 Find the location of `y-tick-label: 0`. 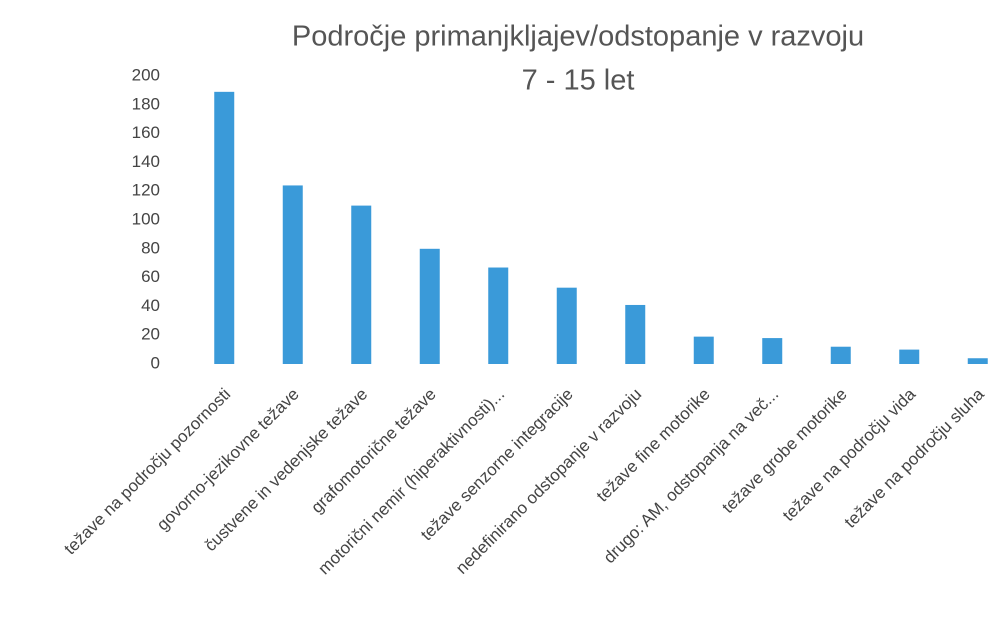

y-tick-label: 0 is located at coordinates (155, 362).